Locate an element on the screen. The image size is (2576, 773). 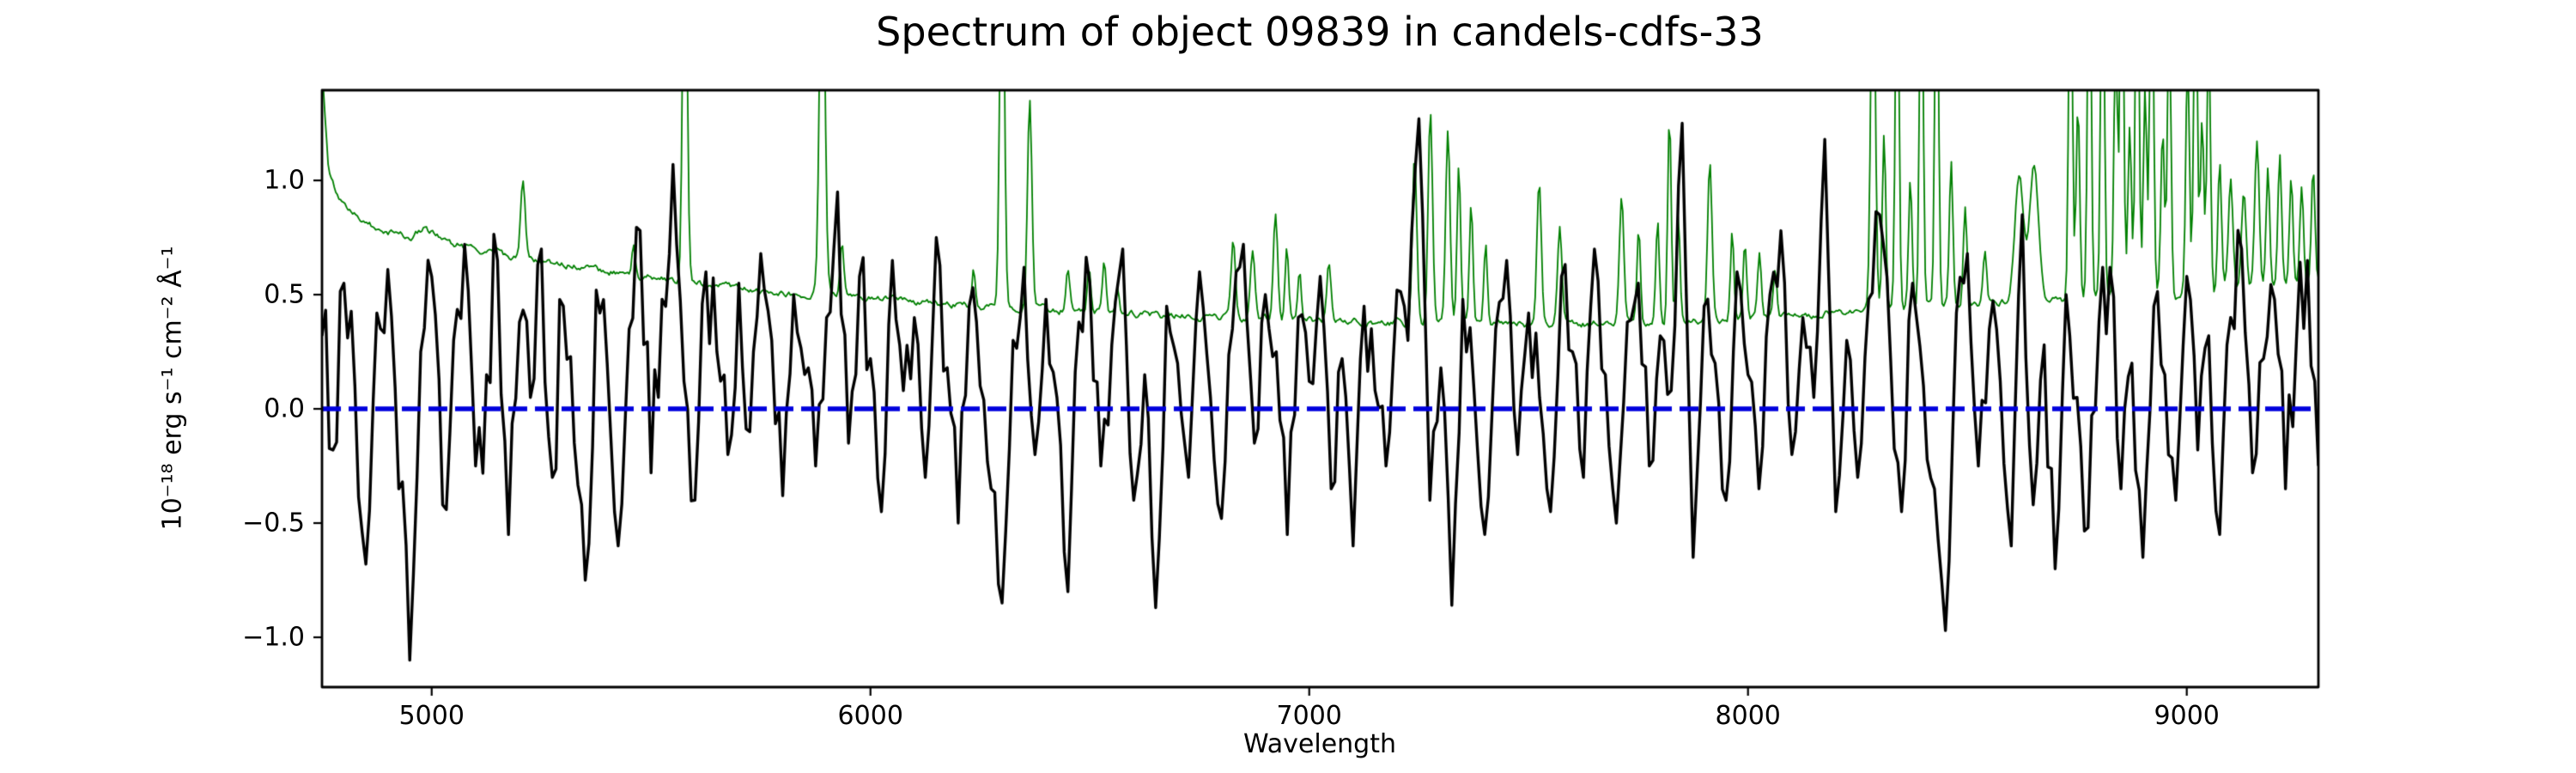
x-tick-label: 5000 is located at coordinates (431, 716).